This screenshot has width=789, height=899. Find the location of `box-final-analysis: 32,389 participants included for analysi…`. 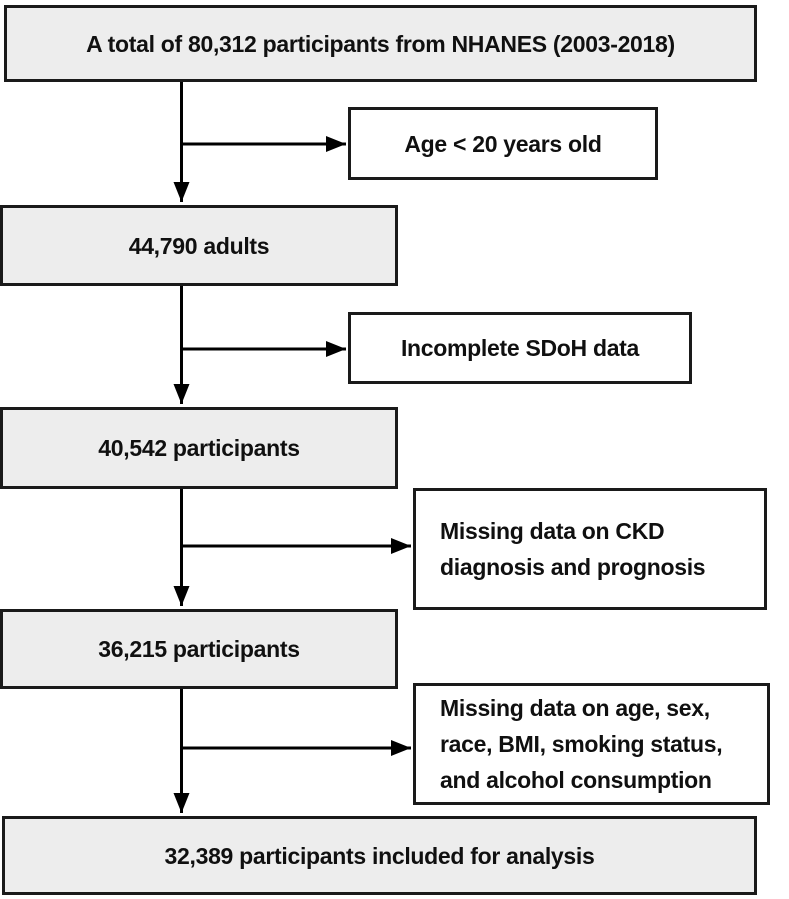

box-final-analysis: 32,389 participants included for analysi… is located at coordinates (379, 855).